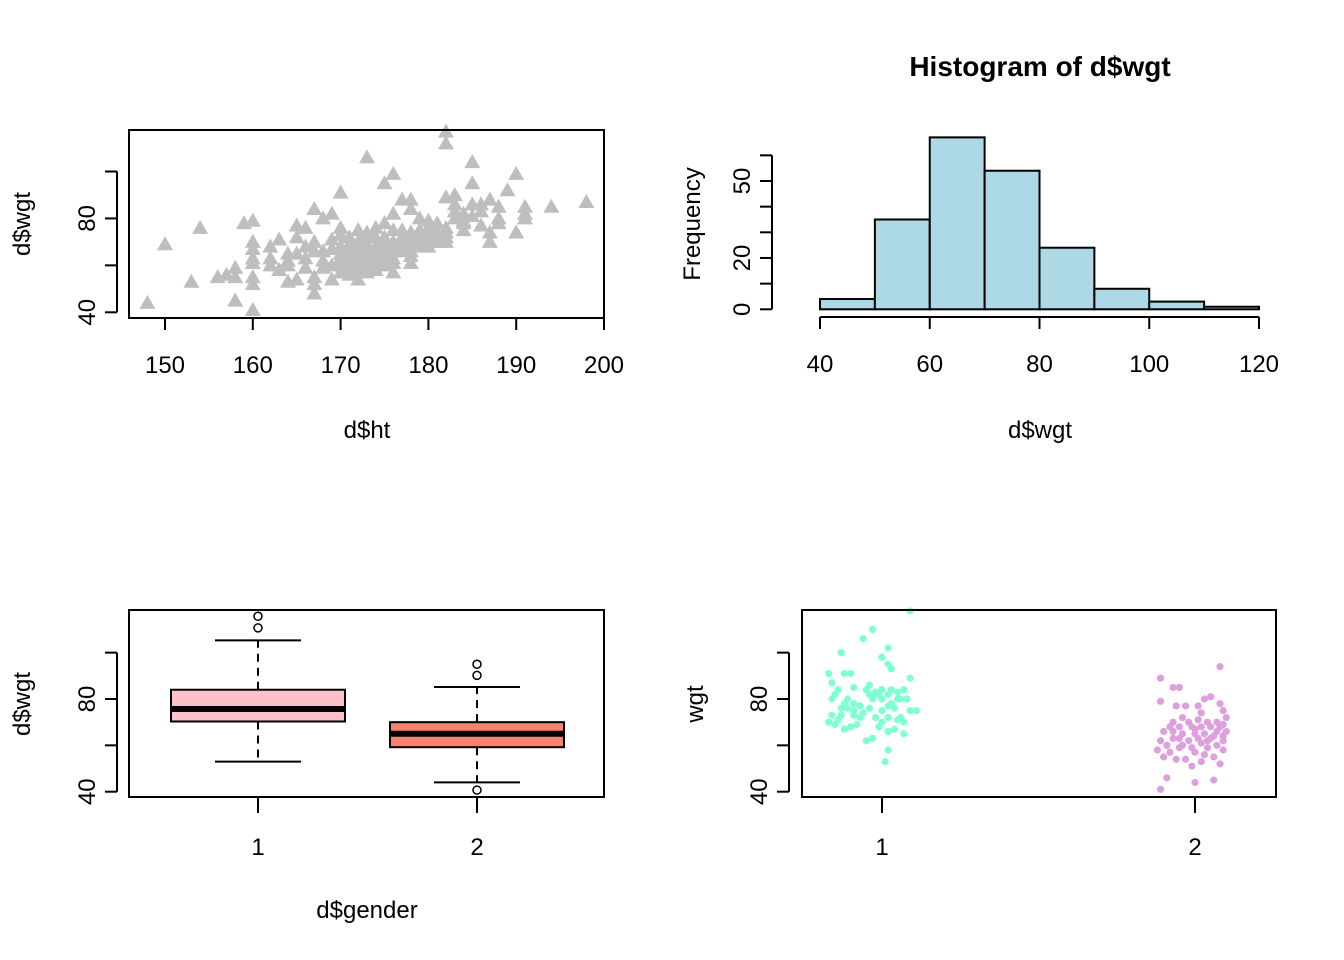 This screenshot has height=960, width=1344. Describe the element at coordinates (257, 847) in the screenshot. I see `boxplot-x-tick-label: 1` at that location.